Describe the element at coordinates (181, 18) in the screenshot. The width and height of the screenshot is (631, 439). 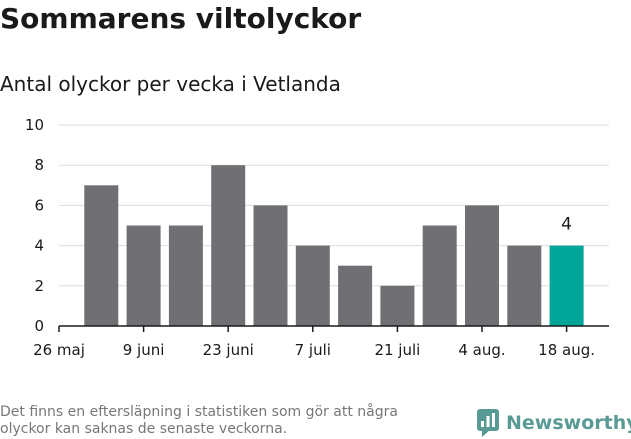
I see `page-title: Sommarens viltolyckor` at that location.